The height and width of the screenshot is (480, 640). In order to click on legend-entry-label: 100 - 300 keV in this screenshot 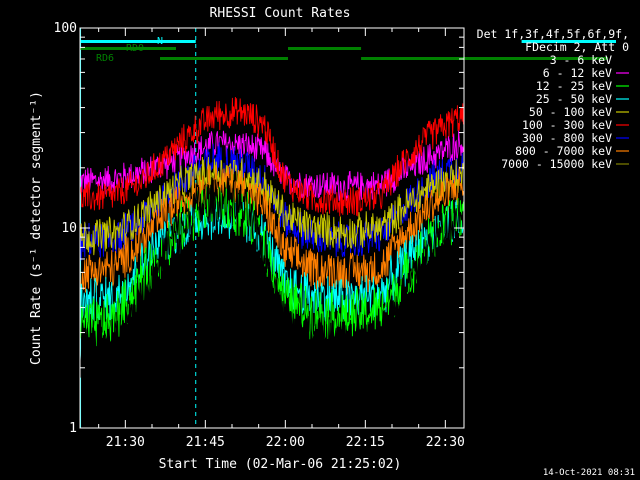, I will do `click(567, 125)`.